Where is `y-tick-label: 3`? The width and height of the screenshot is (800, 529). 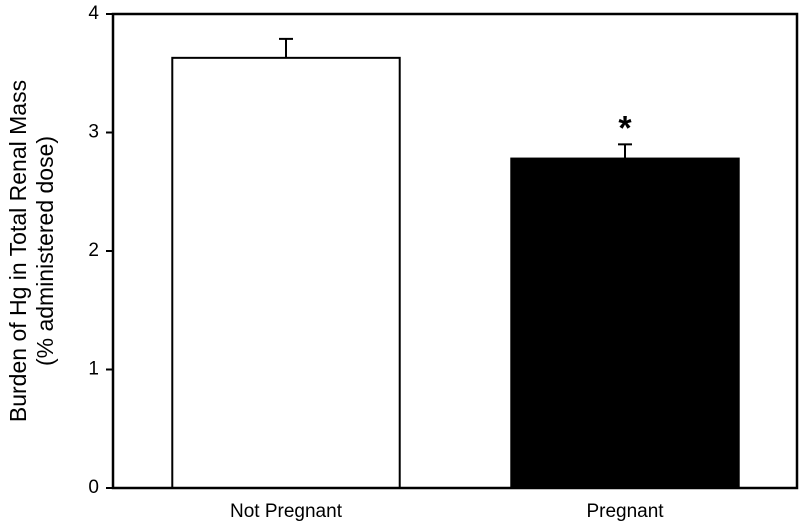 y-tick-label: 3 is located at coordinates (93, 132).